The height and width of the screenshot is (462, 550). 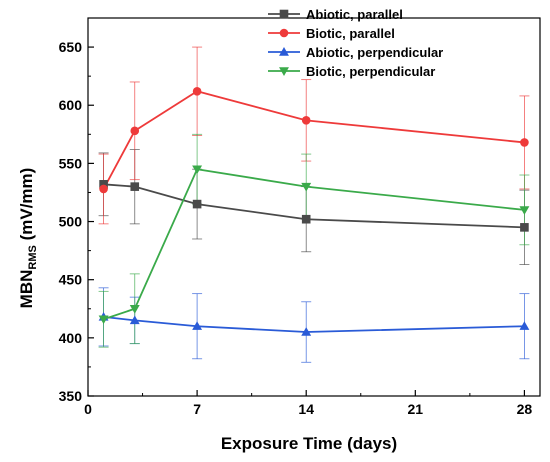 I want to click on y-tick-label: 600, so click(x=71, y=105).